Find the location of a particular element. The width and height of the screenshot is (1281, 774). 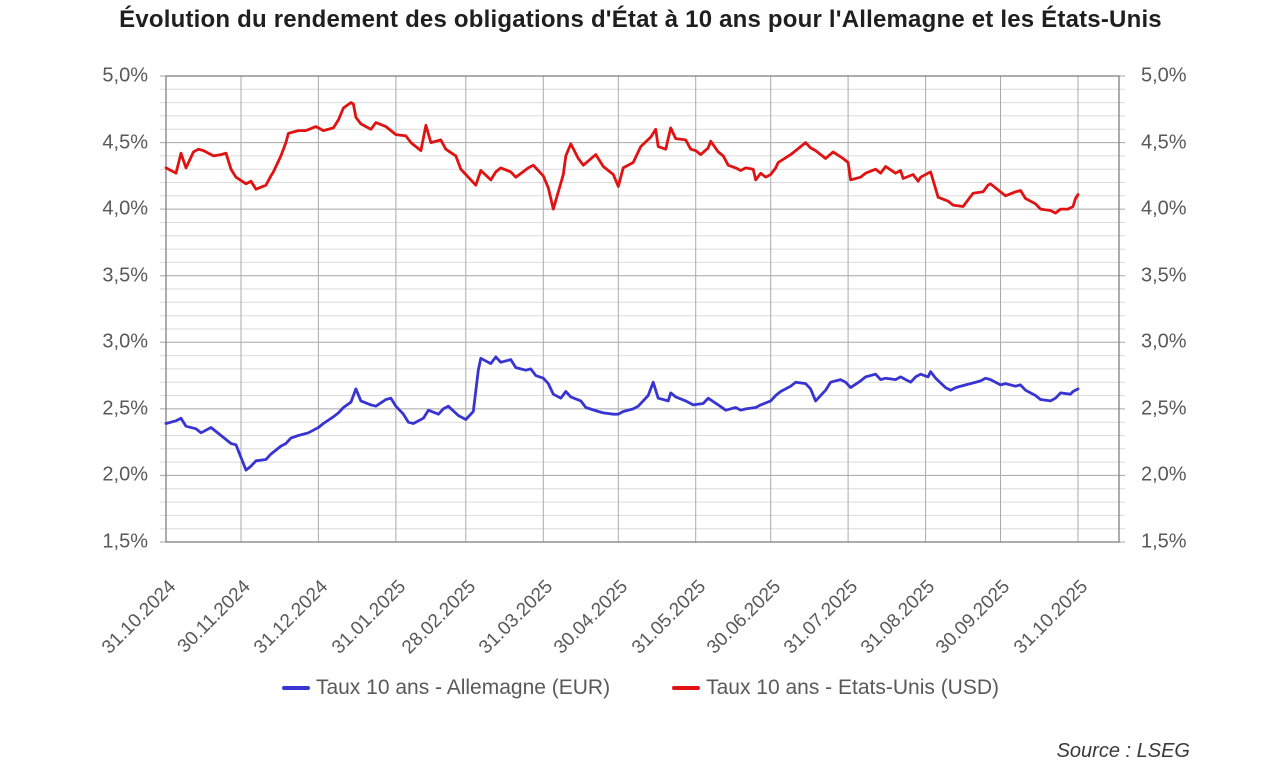

source-note: Source : LSEG is located at coordinates (1123, 751).